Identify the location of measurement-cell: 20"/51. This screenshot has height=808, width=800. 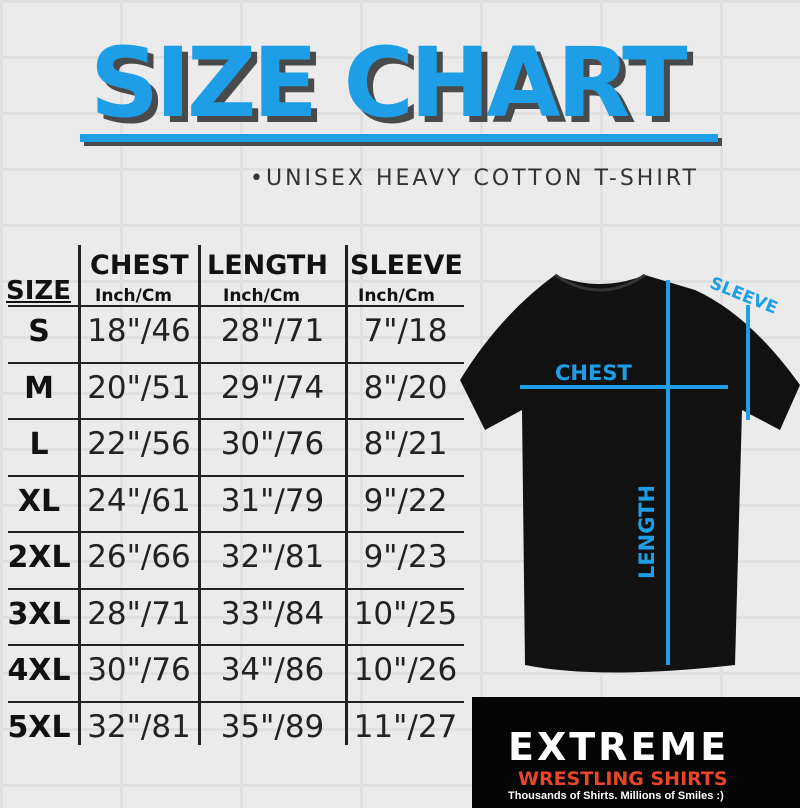
(139, 387).